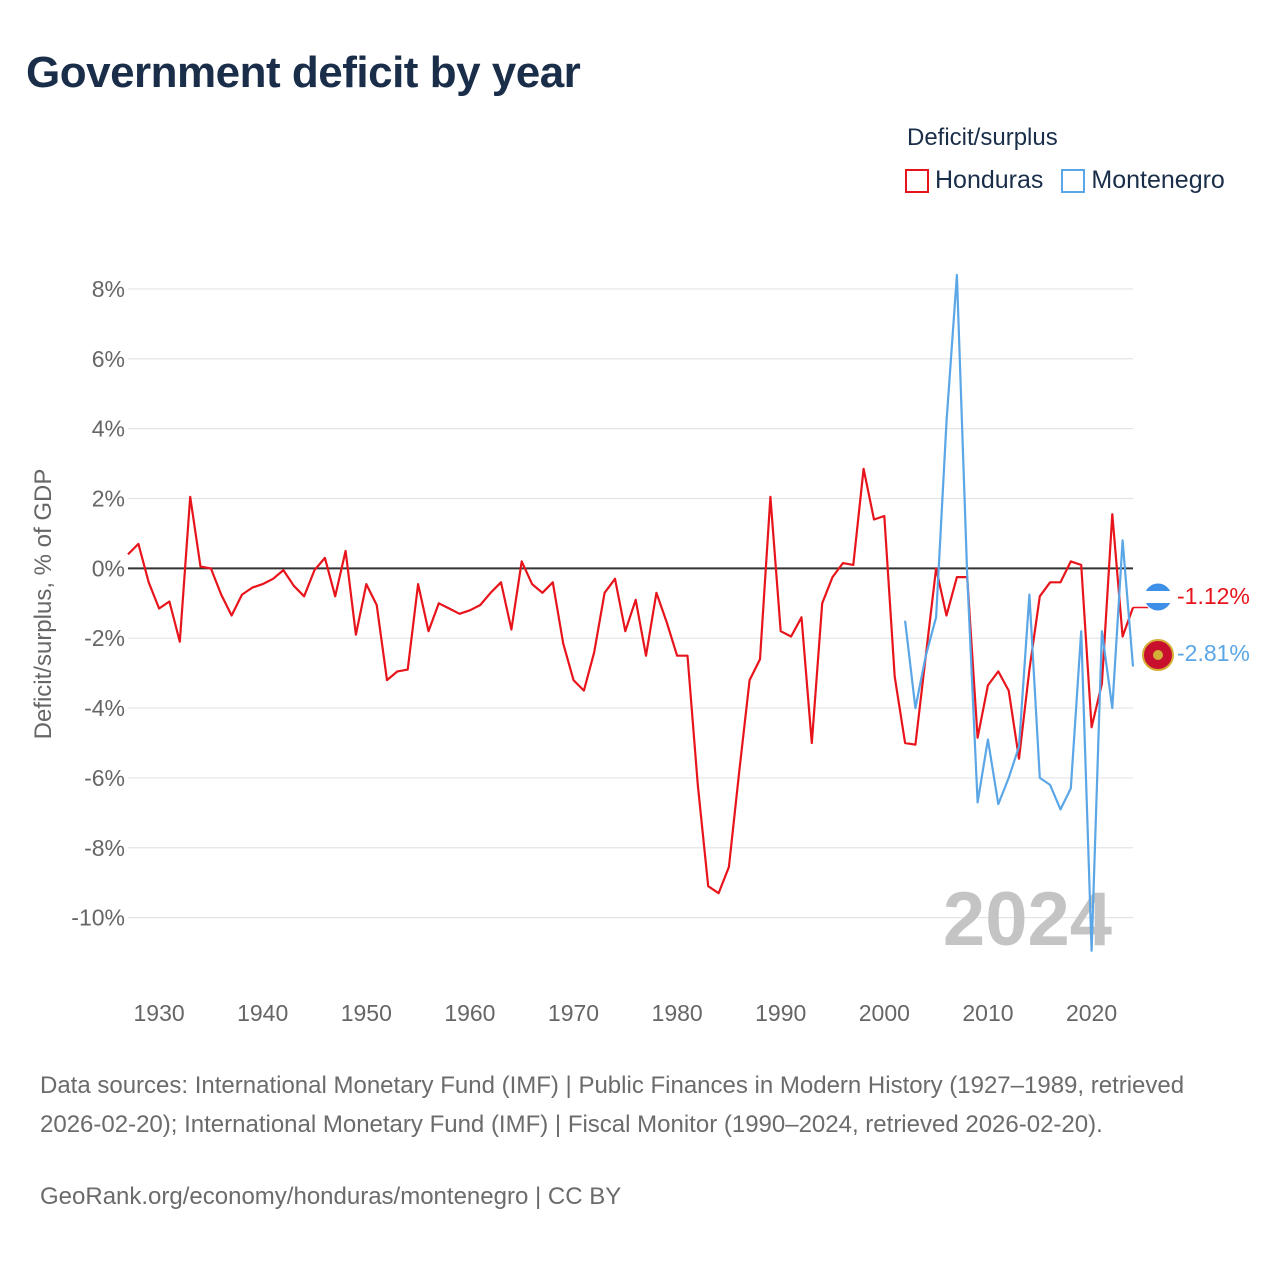 The width and height of the screenshot is (1280, 1280). What do you see at coordinates (108, 568) in the screenshot?
I see `y-tick-label: 0%` at bounding box center [108, 568].